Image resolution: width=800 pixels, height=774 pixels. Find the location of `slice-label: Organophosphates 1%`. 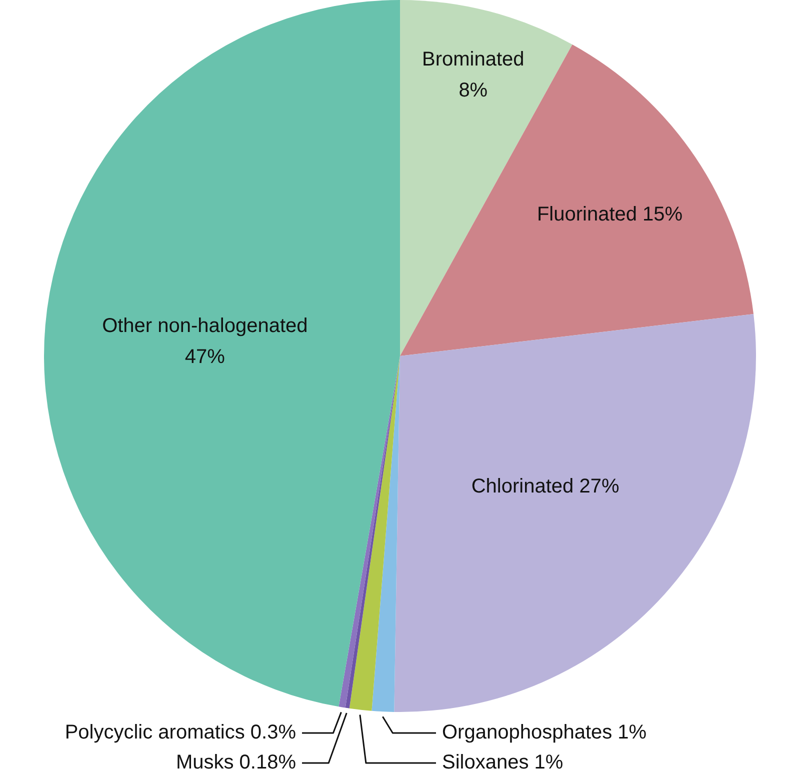

slice-label: Organophosphates 1% is located at coordinates (544, 732).